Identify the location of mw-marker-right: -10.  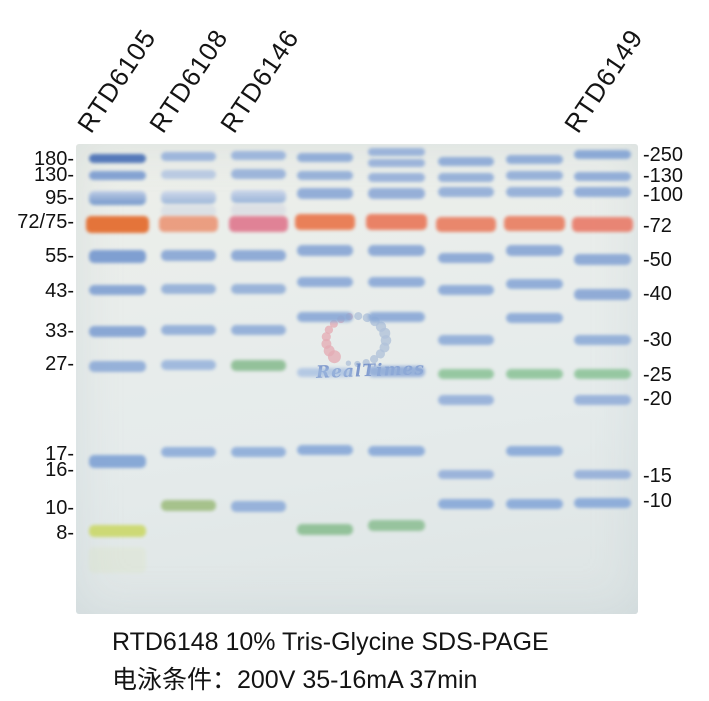
(657, 501).